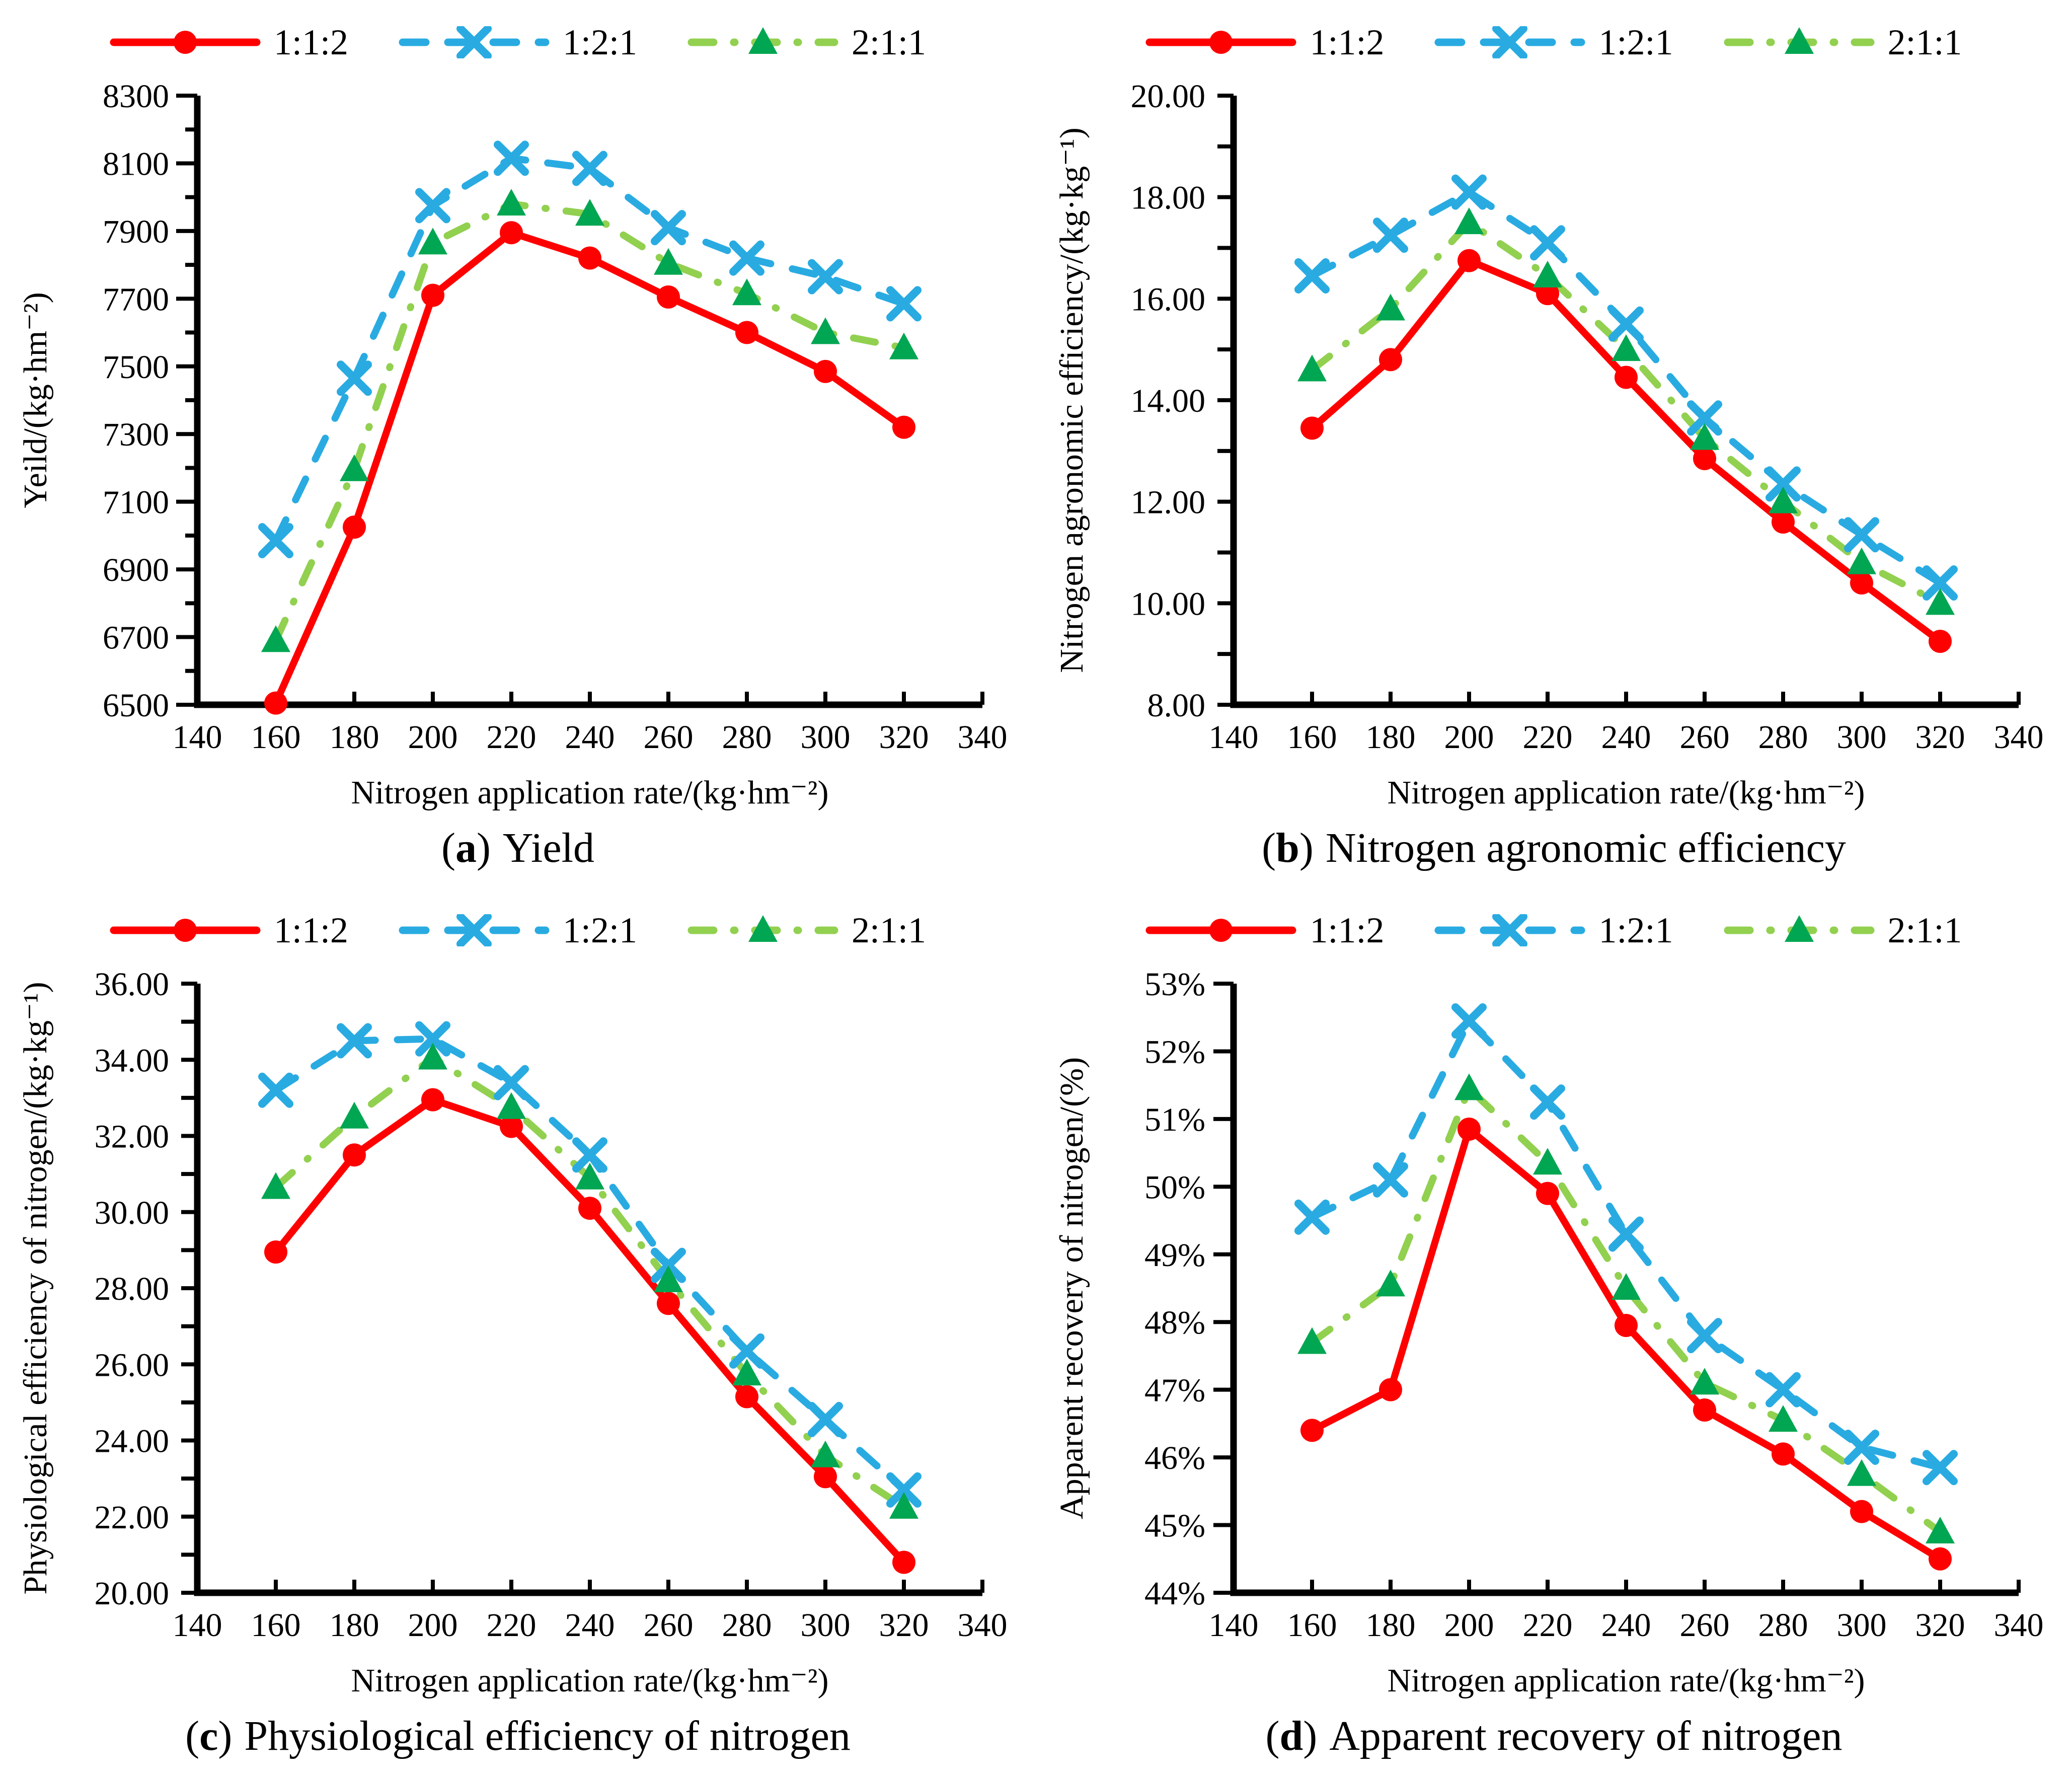 This screenshot has width=2072, height=1776. I want to click on y-tick-label: 36.00, so click(132, 984).